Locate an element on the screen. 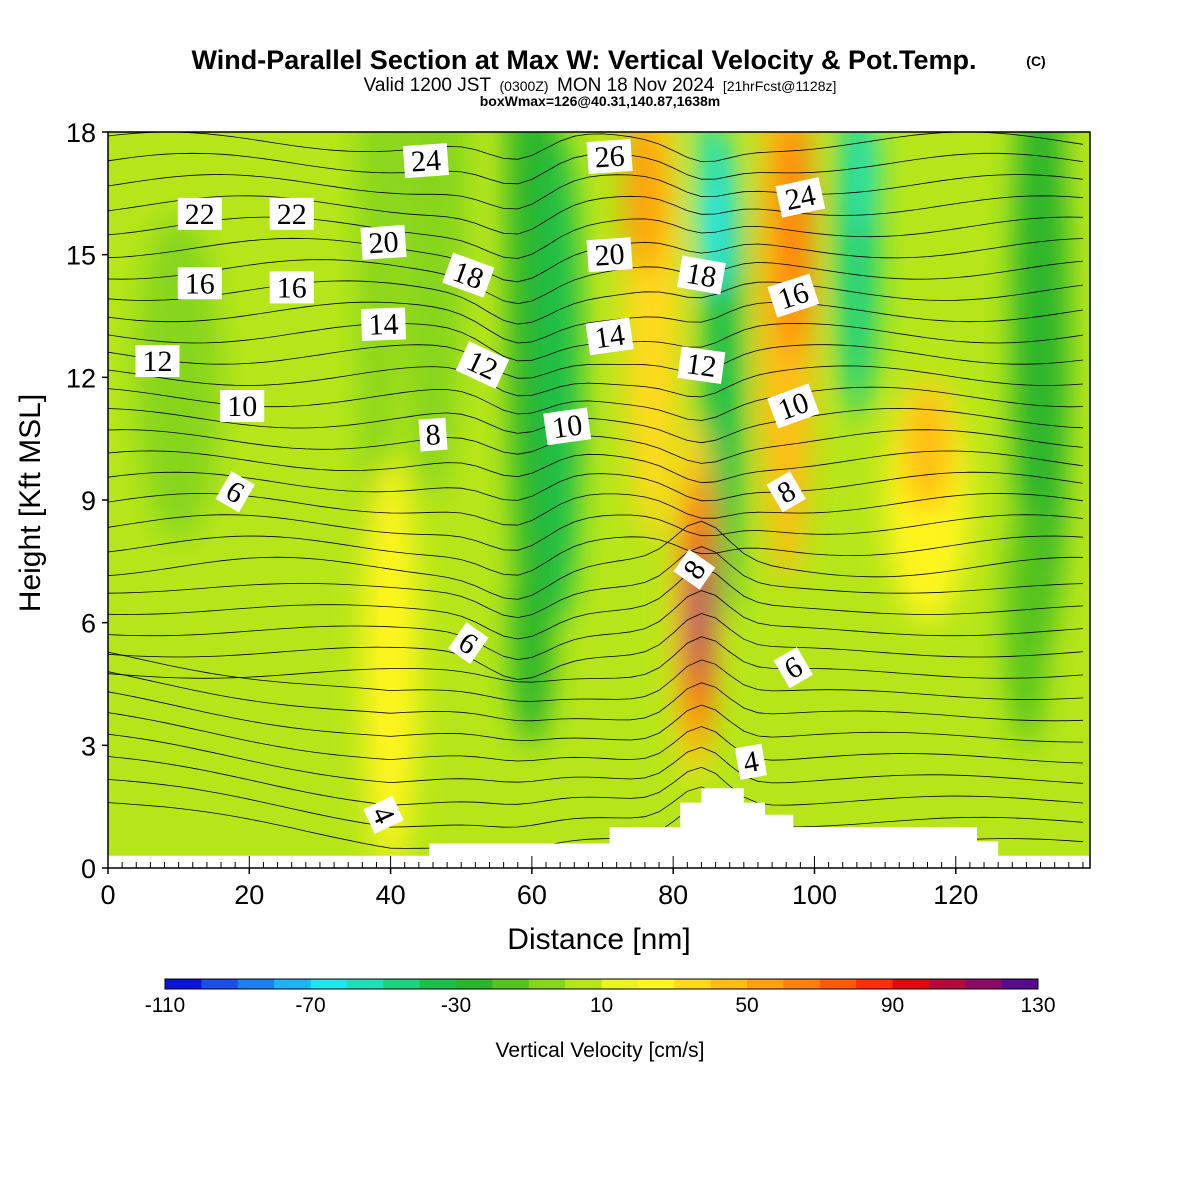 Image resolution: width=1200 pixels, height=1200 pixels. contour-label: 14 is located at coordinates (383, 324).